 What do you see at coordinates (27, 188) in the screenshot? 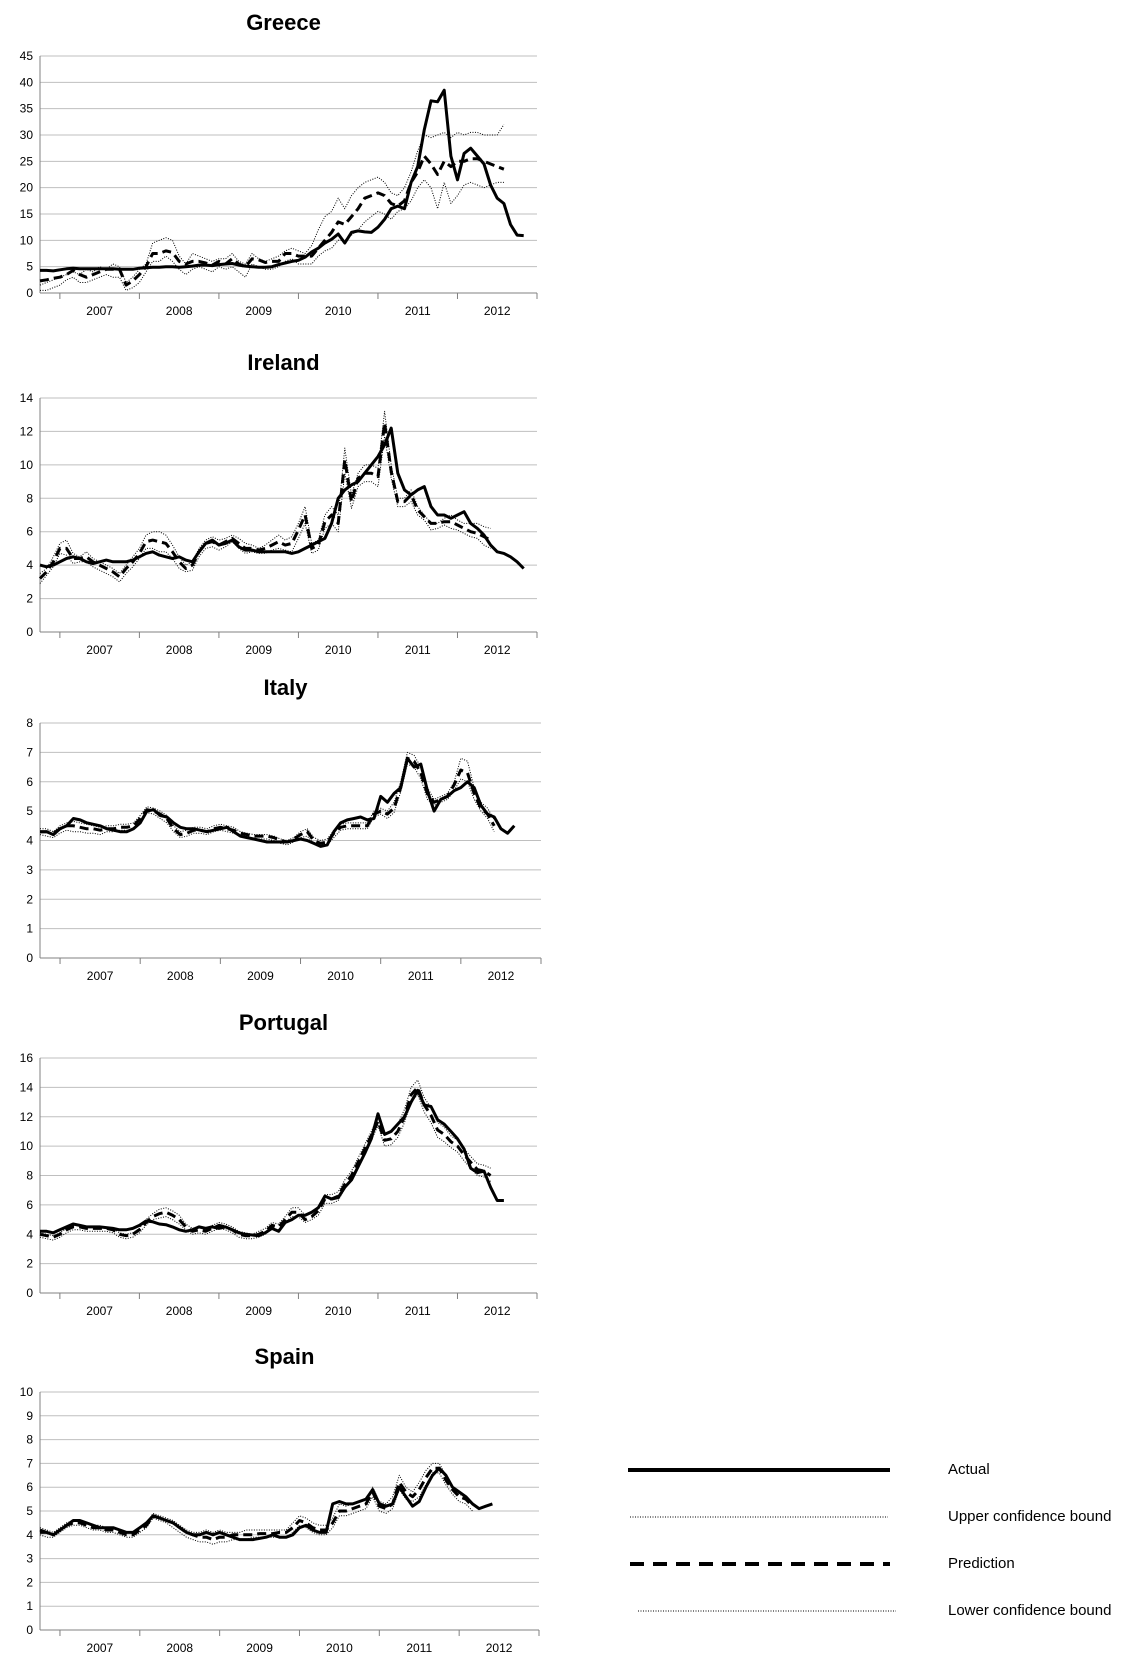
I see `y-tick-label: 20` at bounding box center [27, 188].